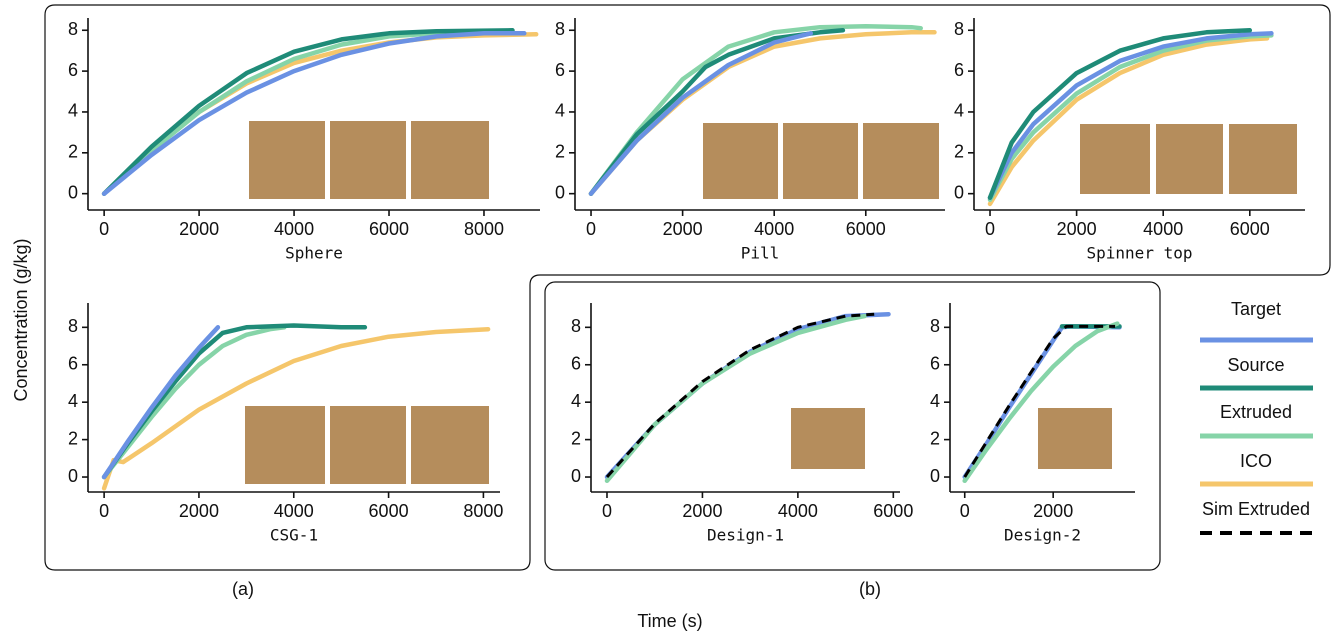  What do you see at coordinates (745, 535) in the screenshot?
I see `subplot-label: Design-1` at bounding box center [745, 535].